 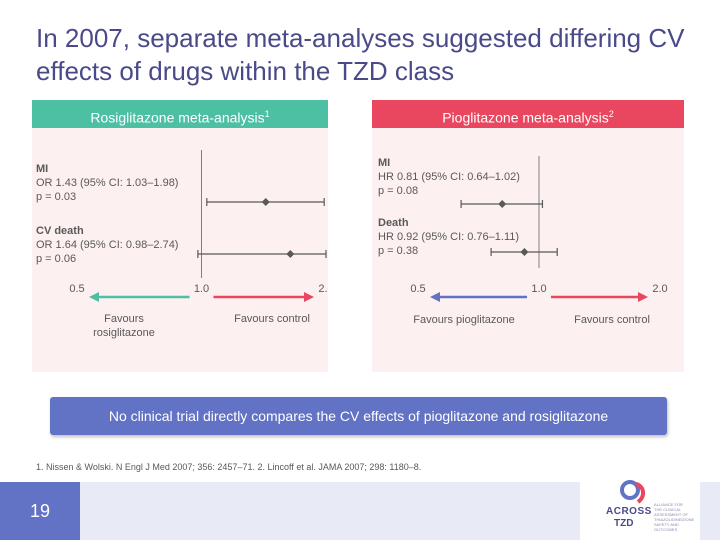 I want to click on pio-favours-right-label: Favours control, so click(x=612, y=320).